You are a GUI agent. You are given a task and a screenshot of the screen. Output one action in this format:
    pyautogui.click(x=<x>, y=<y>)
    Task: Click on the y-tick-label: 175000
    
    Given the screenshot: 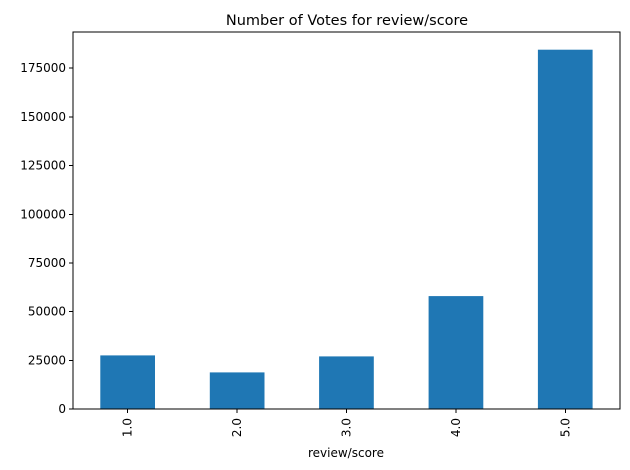 What is the action you would take?
    pyautogui.click(x=43, y=68)
    